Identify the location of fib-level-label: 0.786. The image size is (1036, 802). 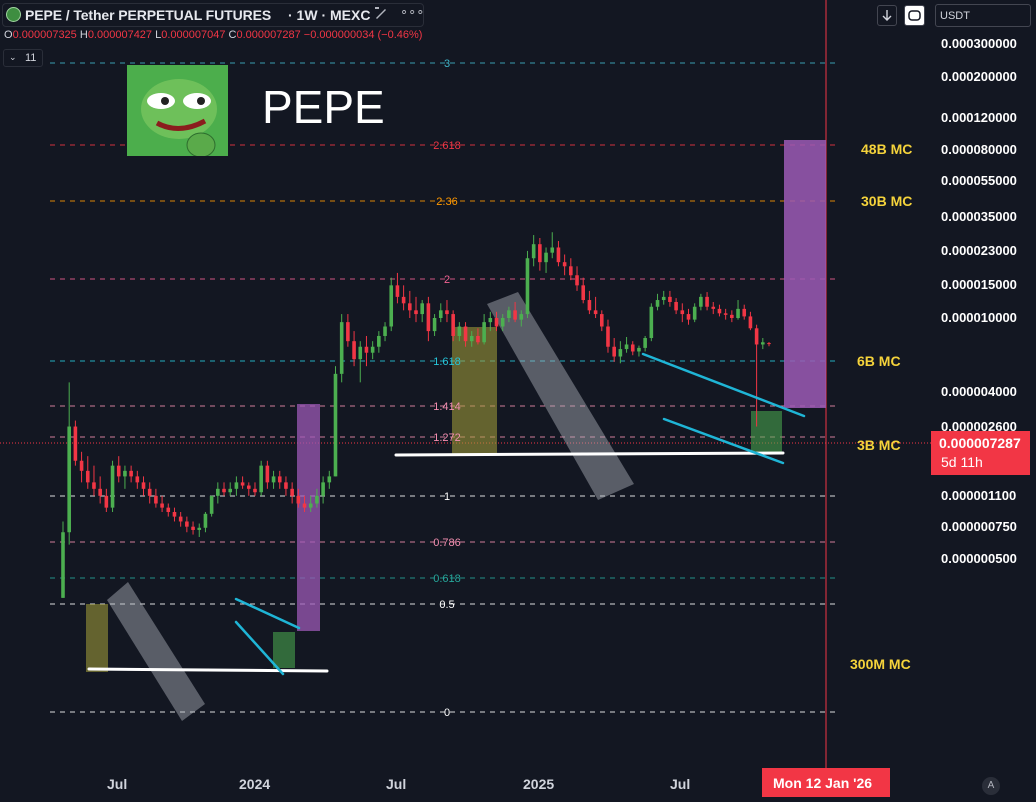
(447, 543).